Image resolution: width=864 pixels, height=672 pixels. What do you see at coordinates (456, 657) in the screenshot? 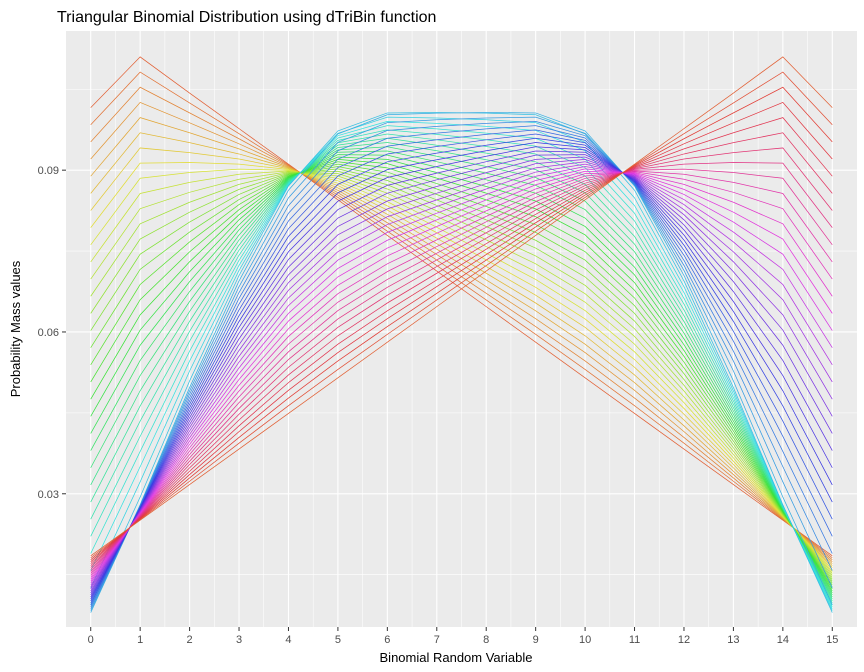
I see `x-axis-title: Binomial Random Variable` at bounding box center [456, 657].